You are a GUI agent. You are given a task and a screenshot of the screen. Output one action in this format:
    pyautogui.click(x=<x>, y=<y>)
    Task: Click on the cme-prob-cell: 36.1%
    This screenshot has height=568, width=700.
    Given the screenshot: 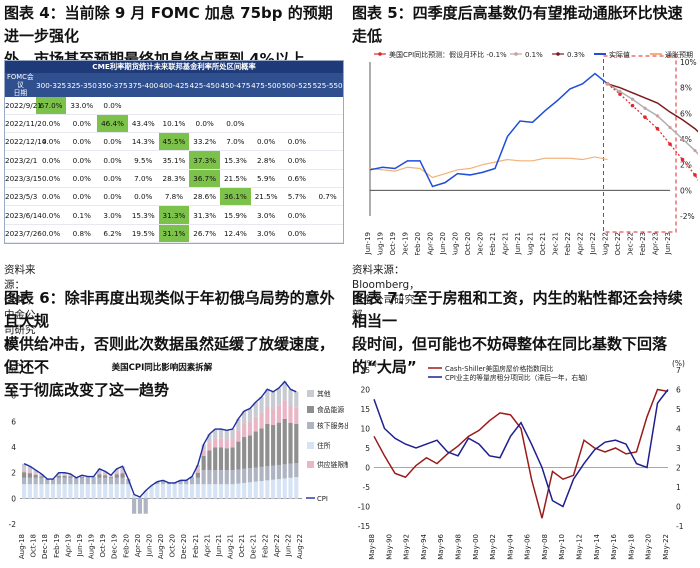 What is the action you would take?
    pyautogui.click(x=235, y=197)
    